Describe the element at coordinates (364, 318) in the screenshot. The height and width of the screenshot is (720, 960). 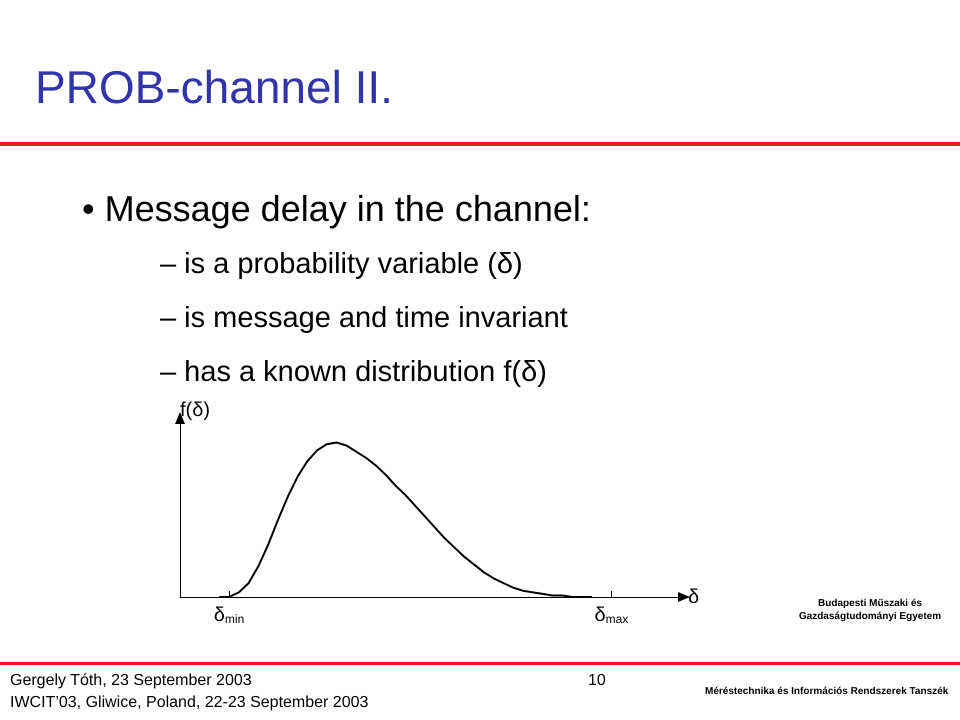
I see `text: – is message and time invariant` at that location.